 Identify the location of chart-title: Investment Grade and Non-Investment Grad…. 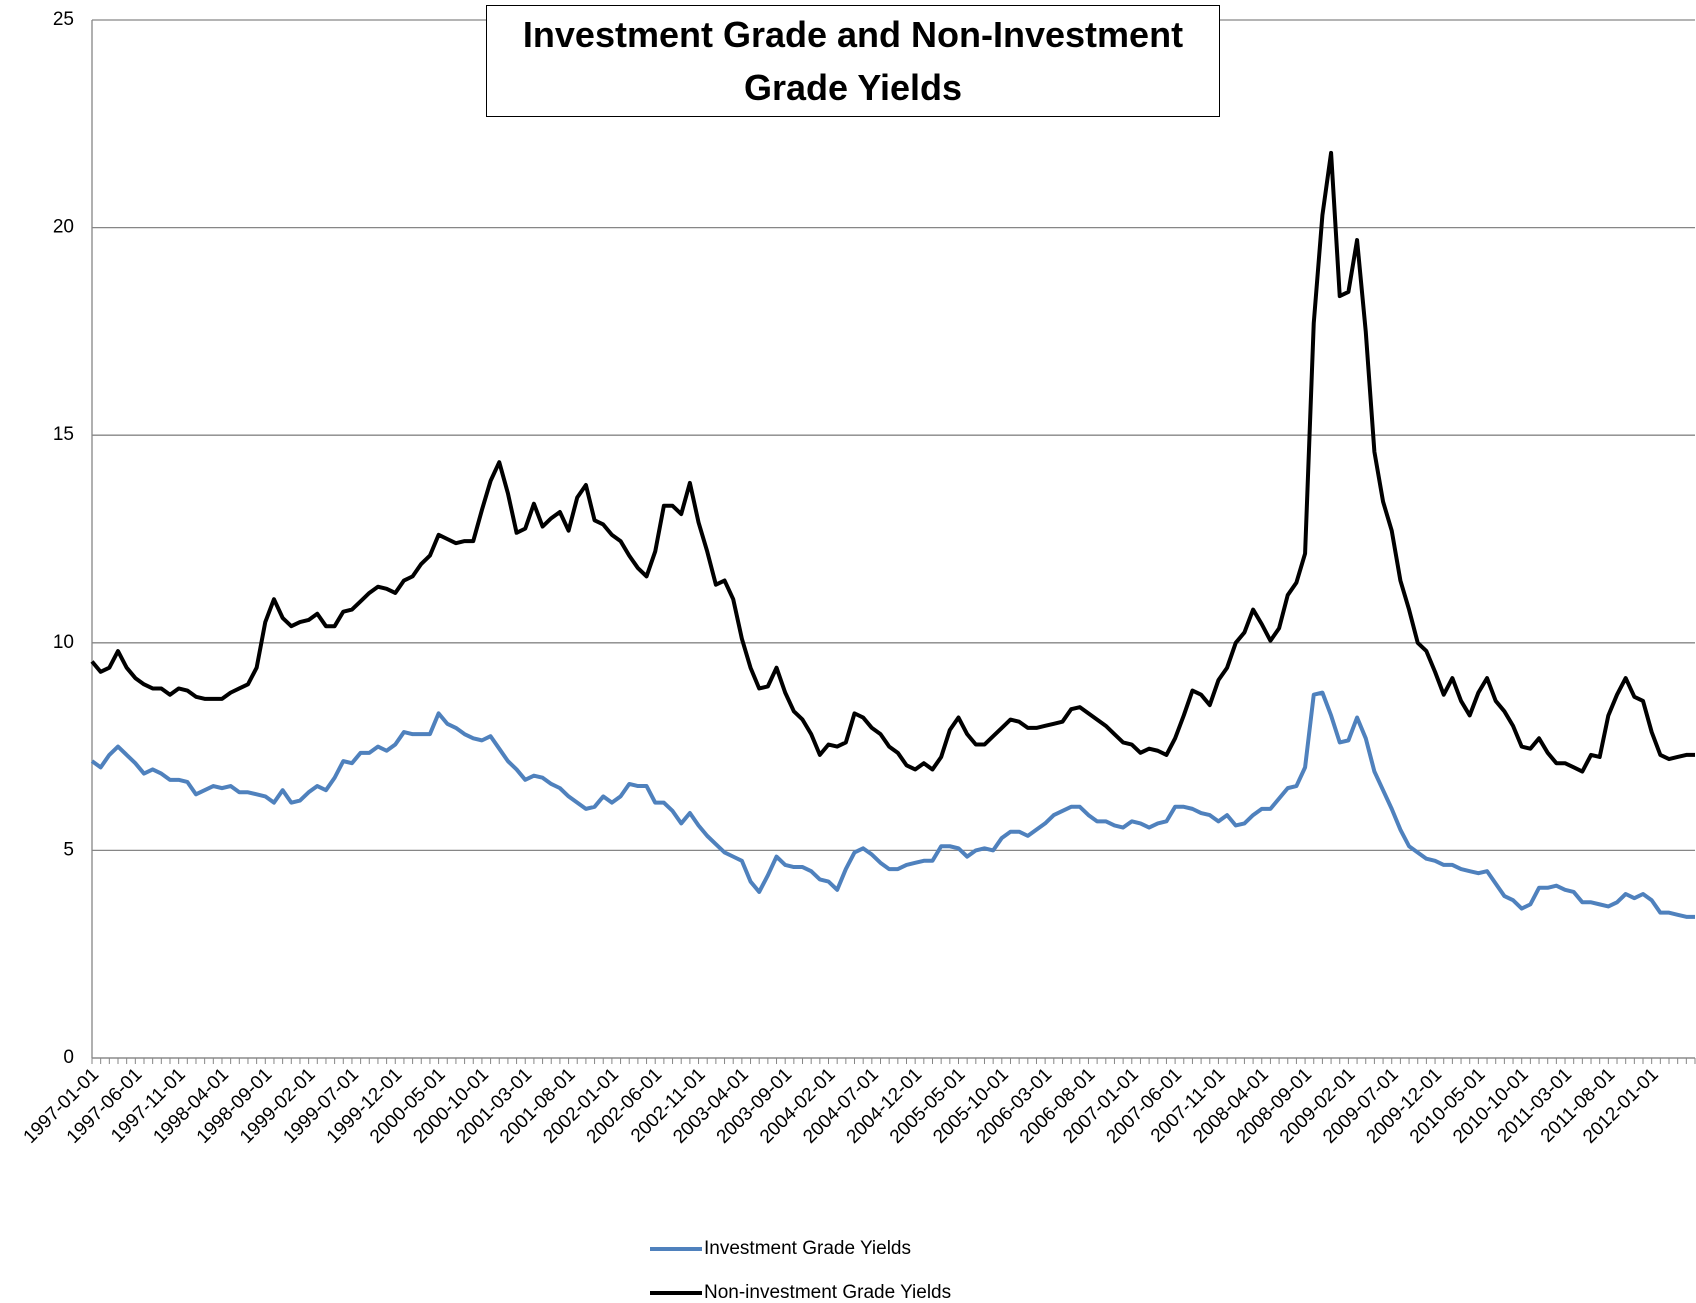
(853, 61).